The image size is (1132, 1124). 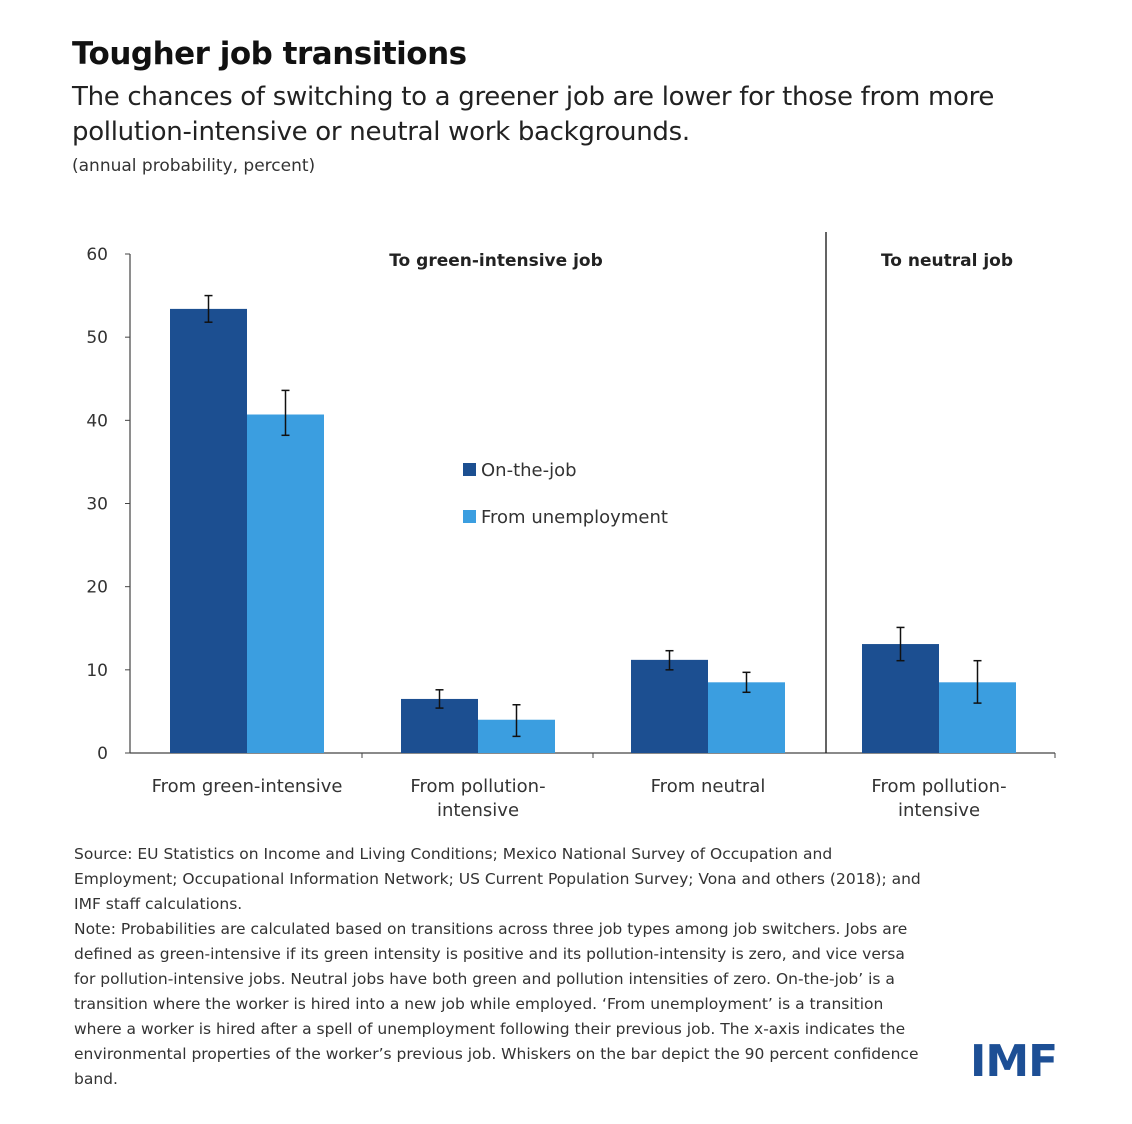 I want to click on imf-logo: IMF, so click(x=1014, y=1061).